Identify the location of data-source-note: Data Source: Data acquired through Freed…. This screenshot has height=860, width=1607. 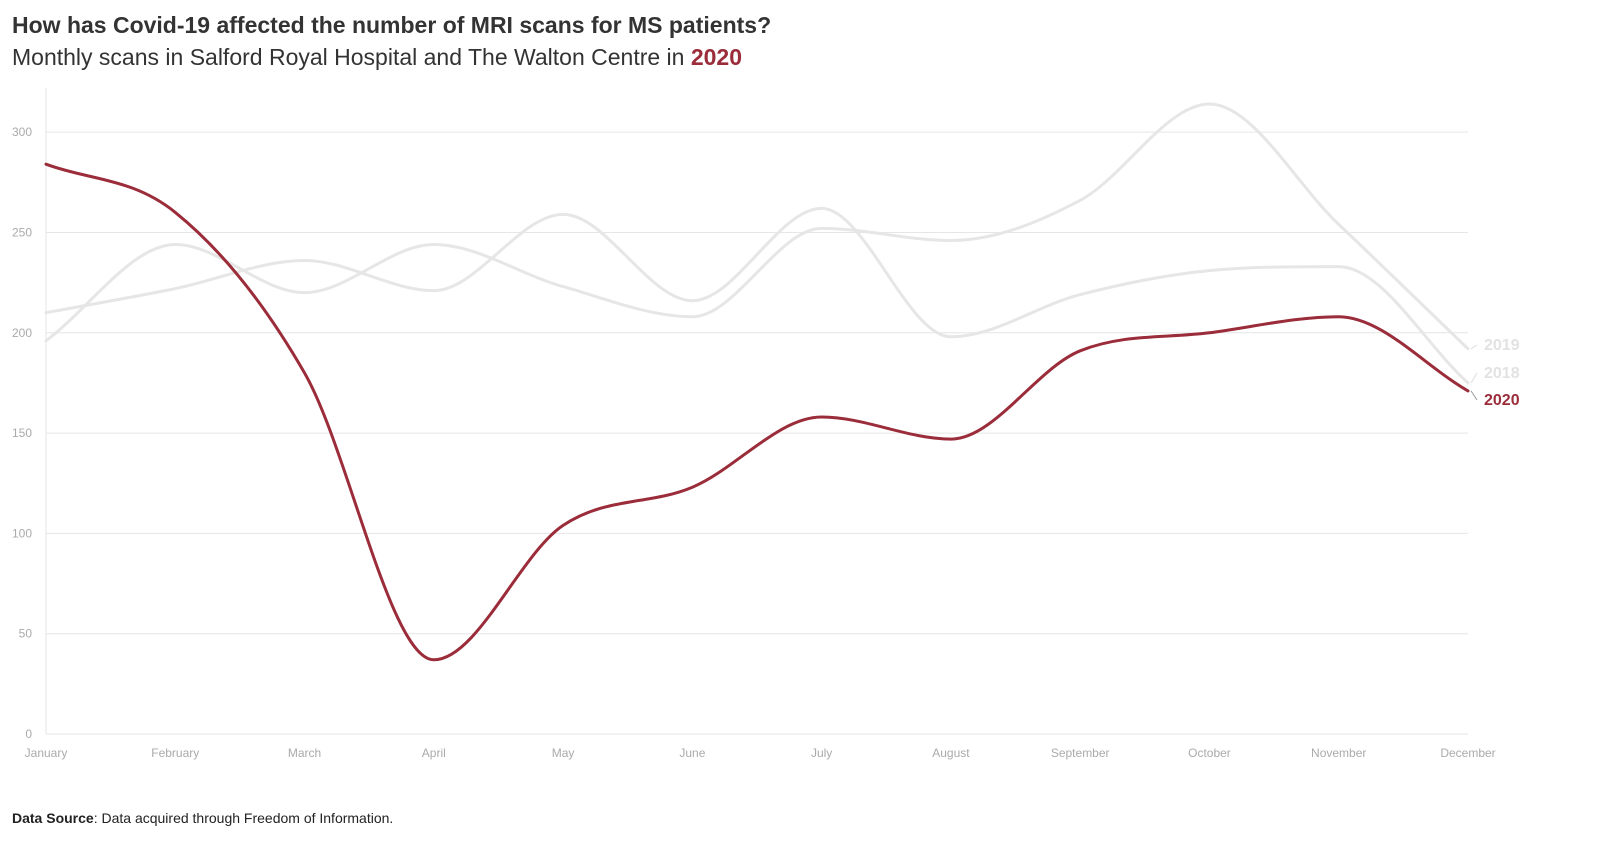
(202, 818).